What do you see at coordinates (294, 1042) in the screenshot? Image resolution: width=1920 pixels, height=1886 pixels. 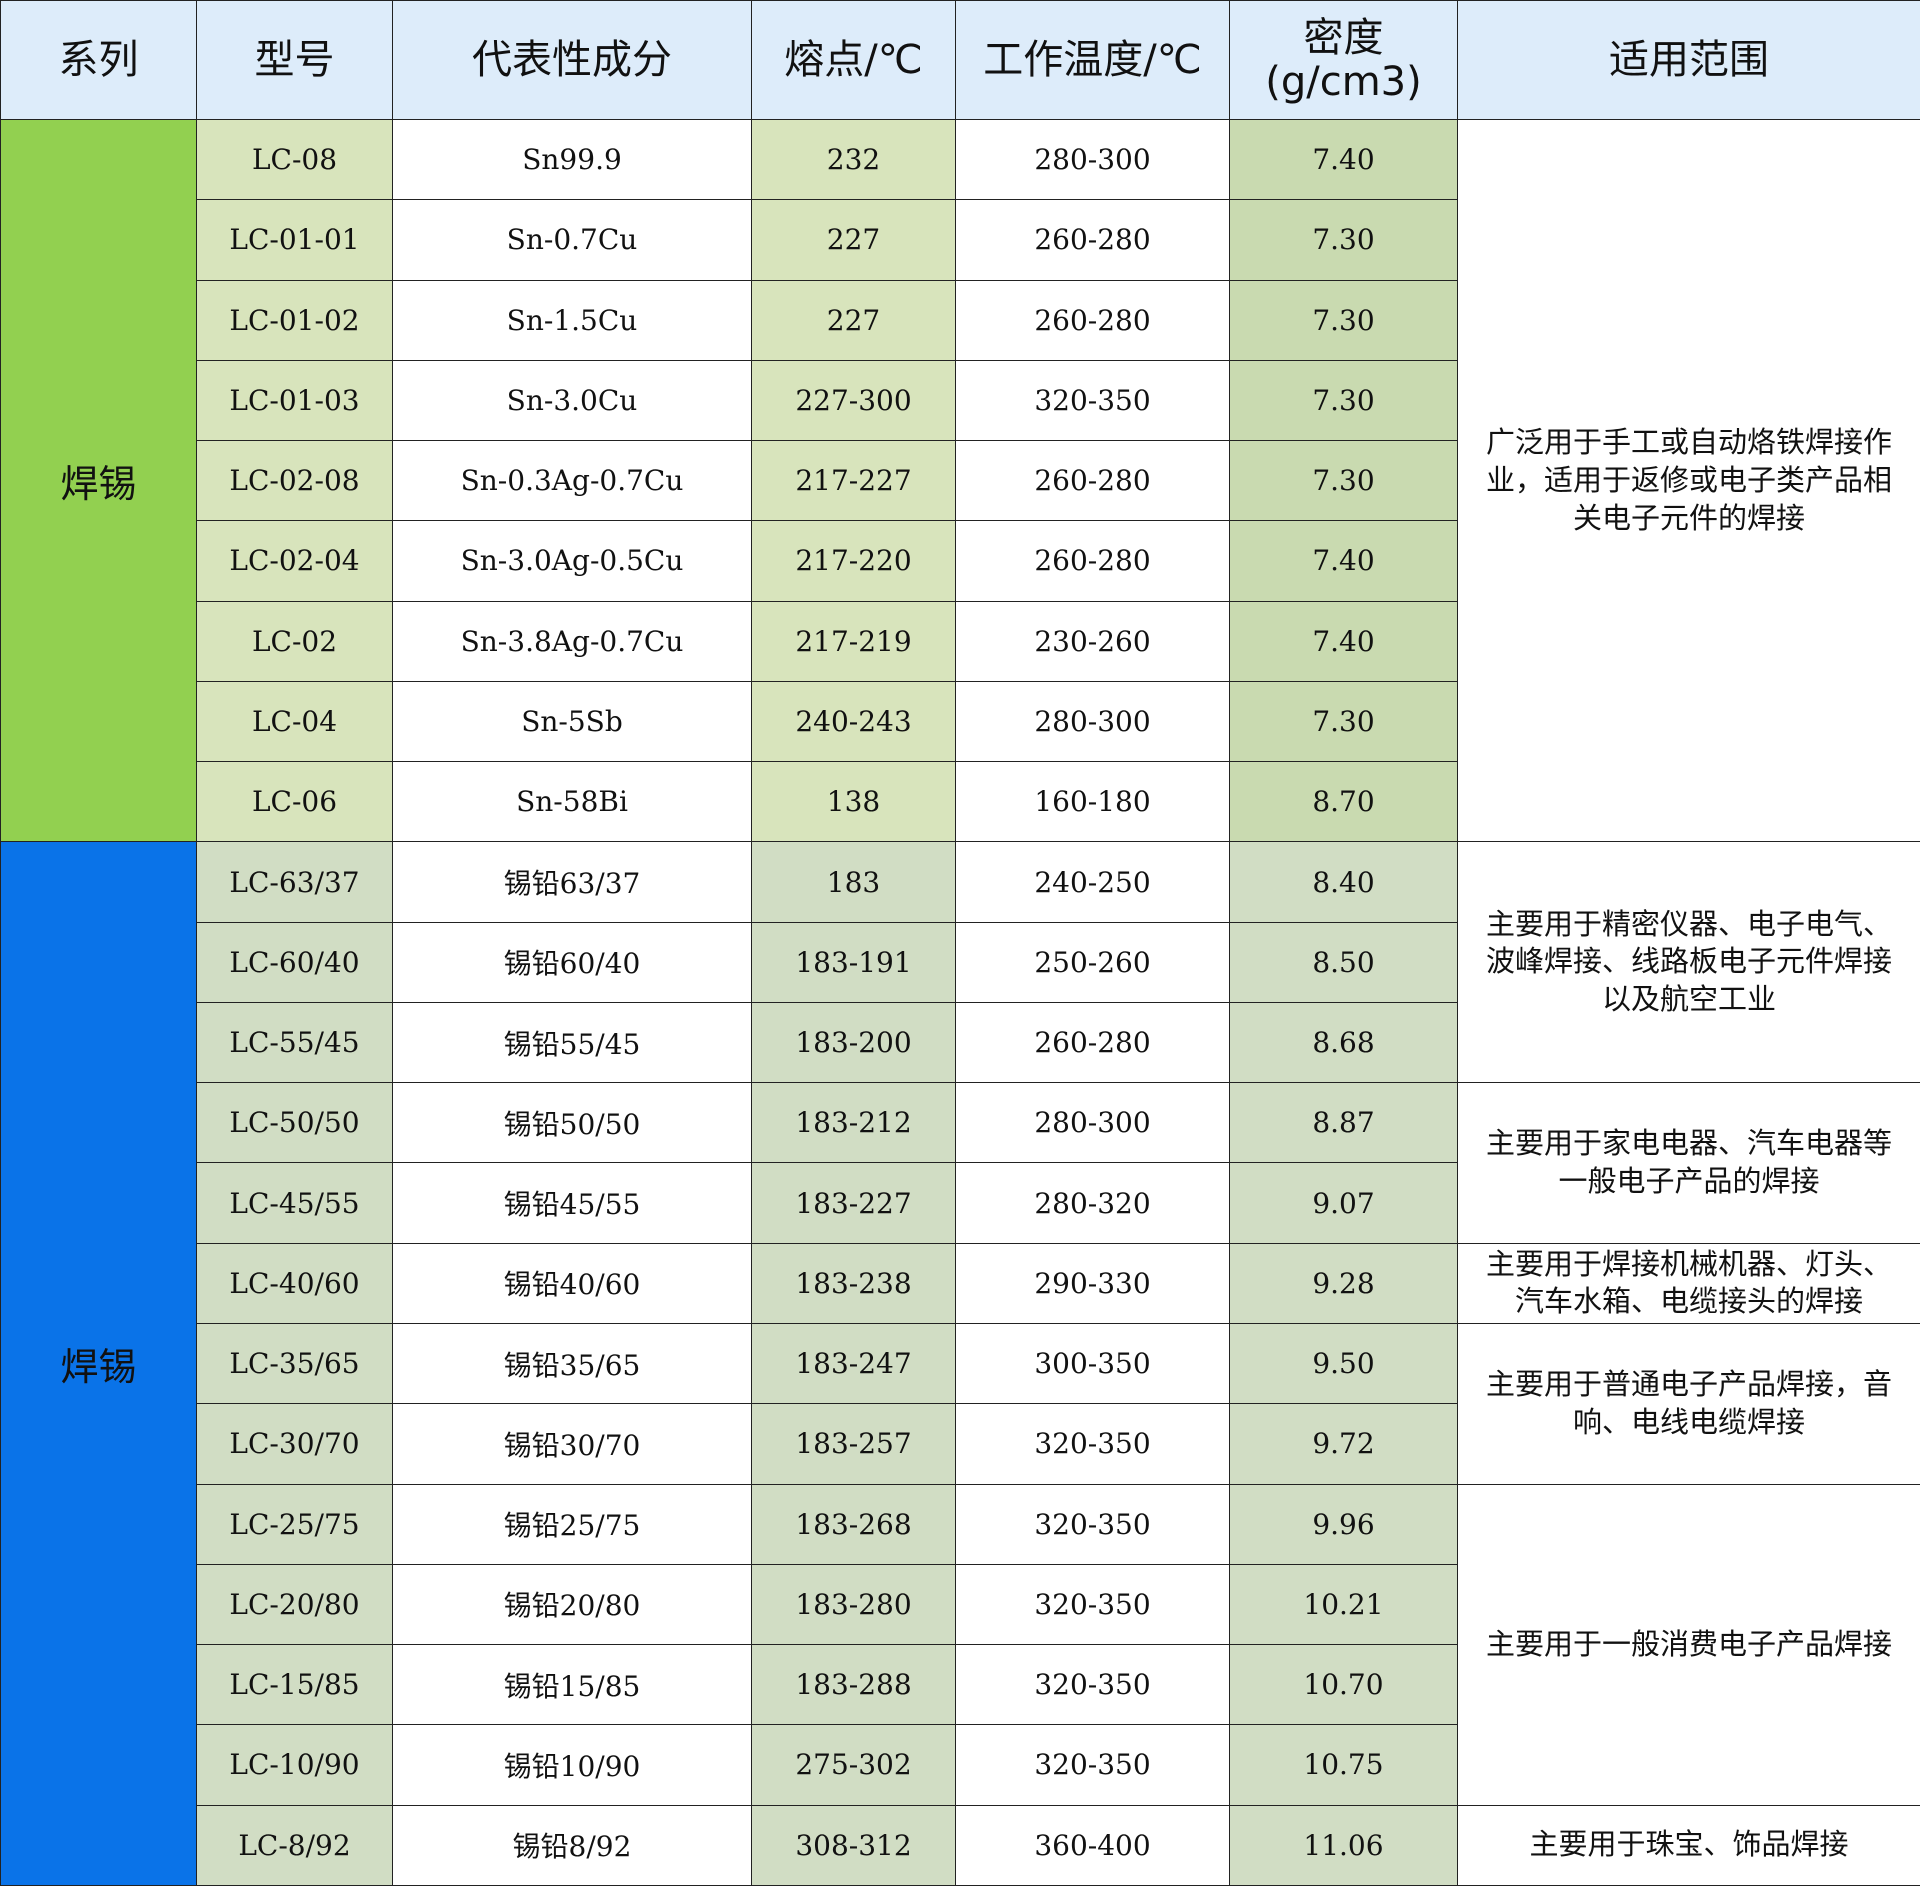 I see `data-cell: LC-55/45` at bounding box center [294, 1042].